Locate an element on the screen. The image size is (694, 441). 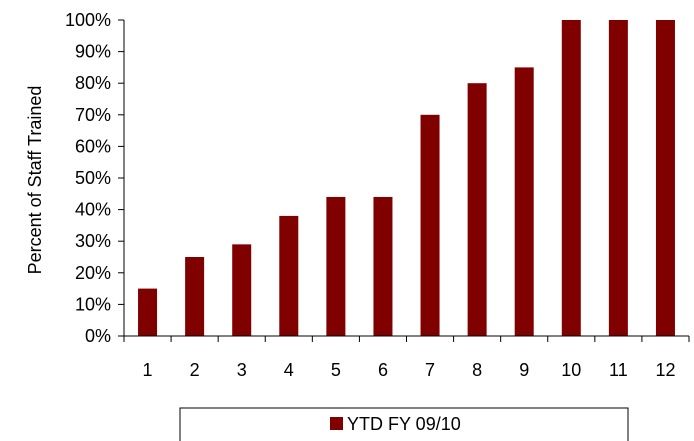
y-tick-label: 60% is located at coordinates (93, 146).